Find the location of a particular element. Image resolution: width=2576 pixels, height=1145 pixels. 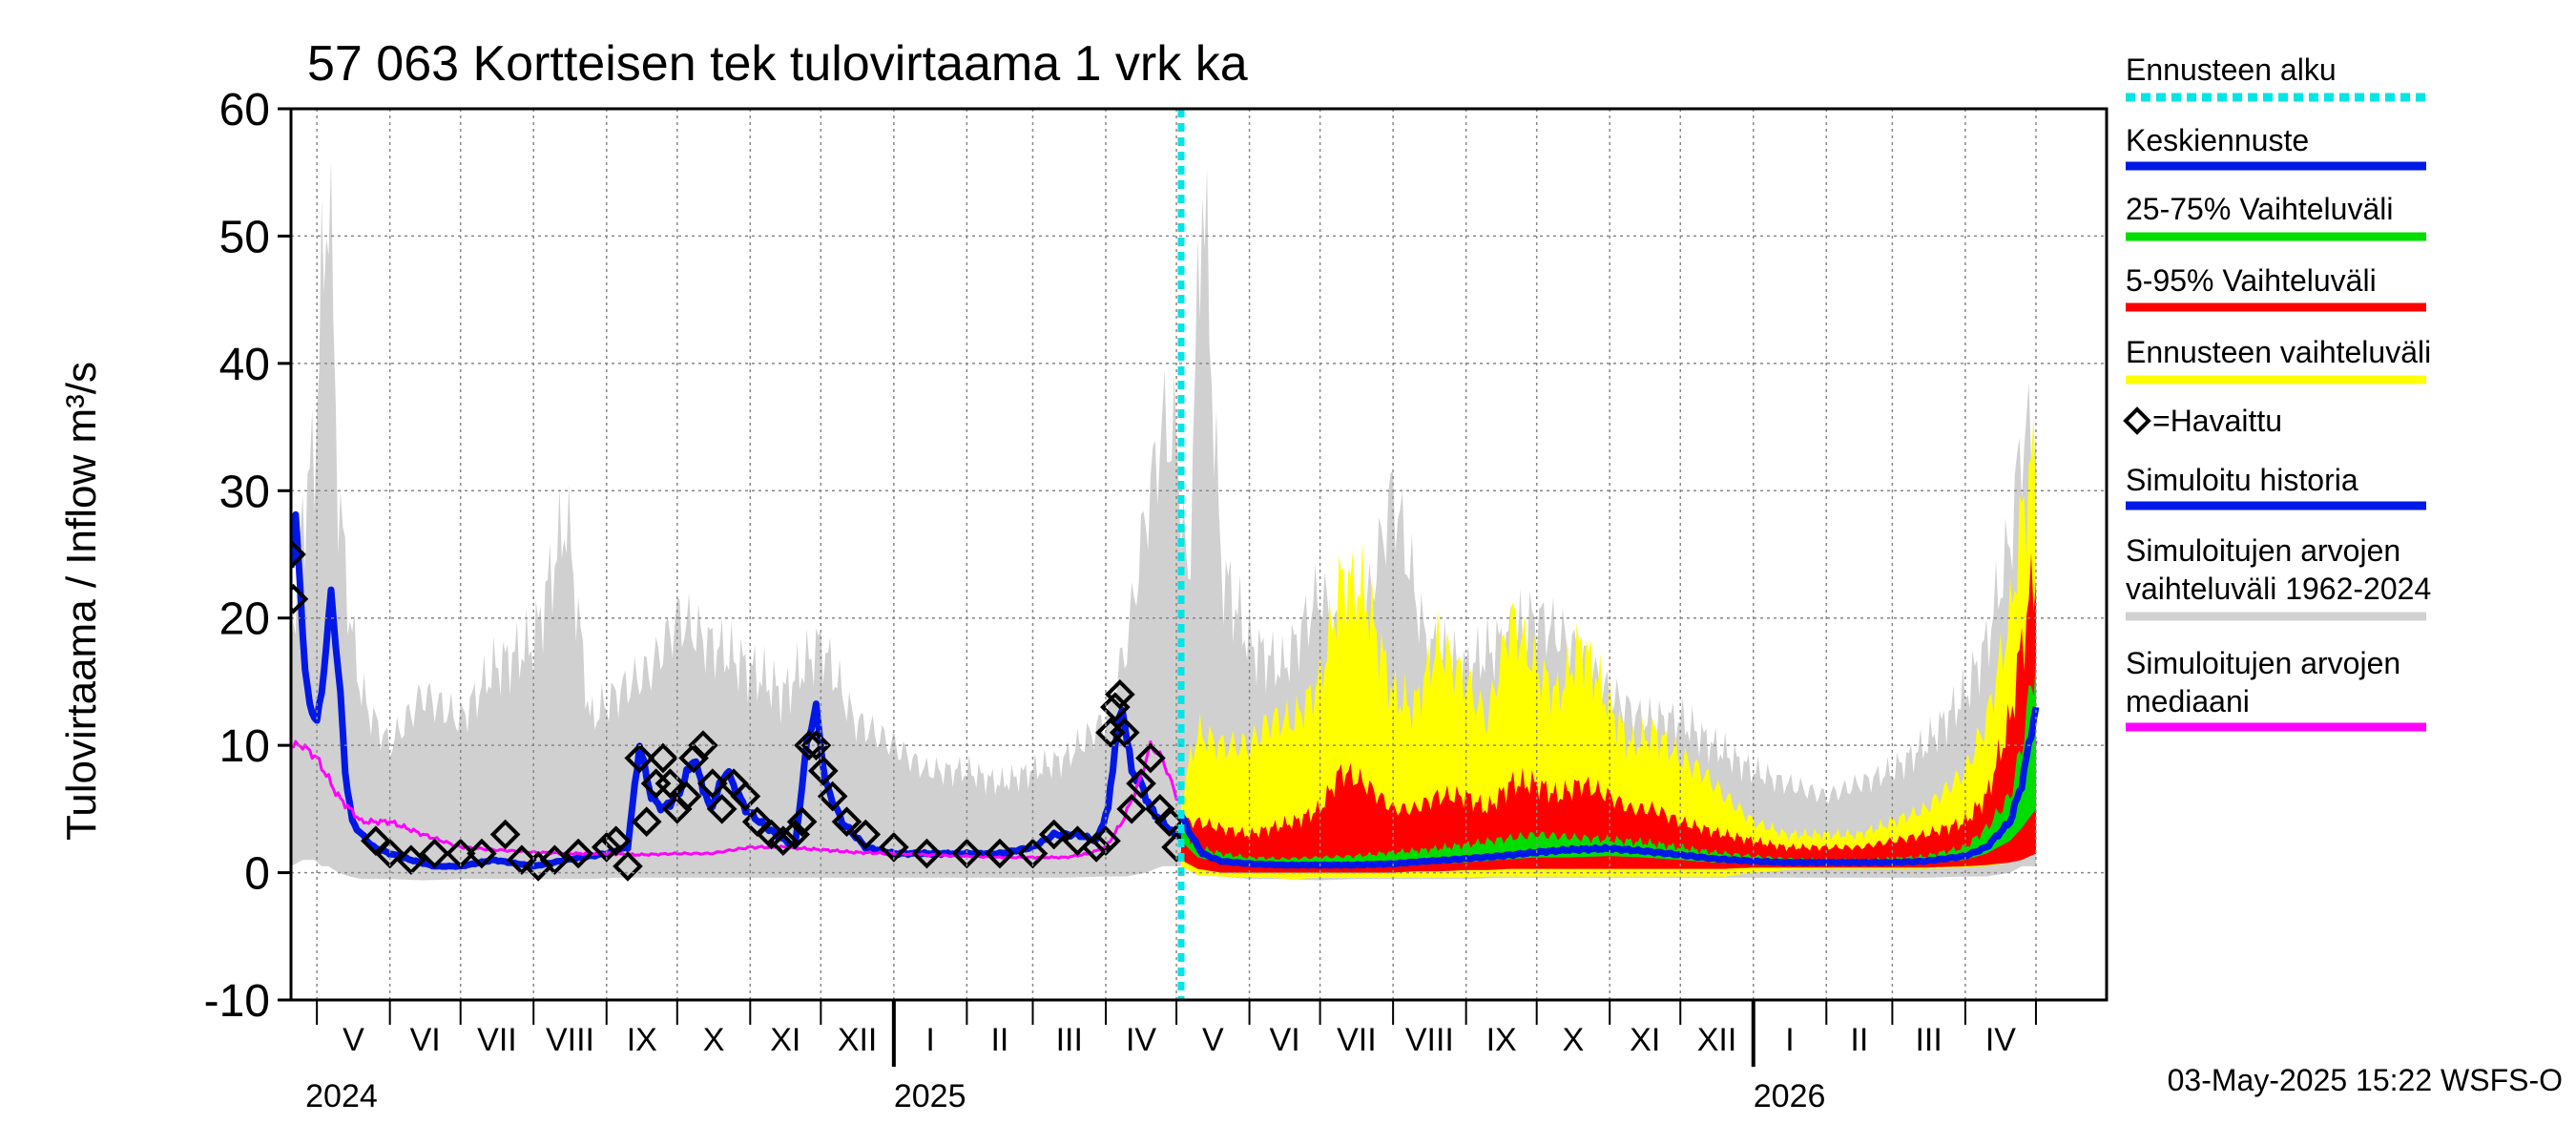

y-tick-label: -10 is located at coordinates (237, 1001).